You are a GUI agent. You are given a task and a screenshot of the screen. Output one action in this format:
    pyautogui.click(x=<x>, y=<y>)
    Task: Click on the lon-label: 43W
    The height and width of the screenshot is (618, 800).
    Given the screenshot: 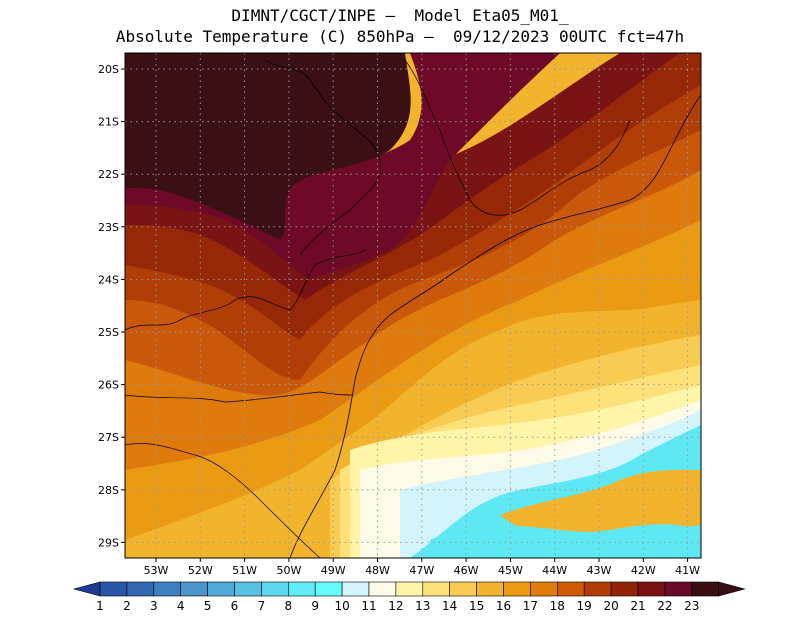 What is the action you would take?
    pyautogui.click(x=599, y=570)
    